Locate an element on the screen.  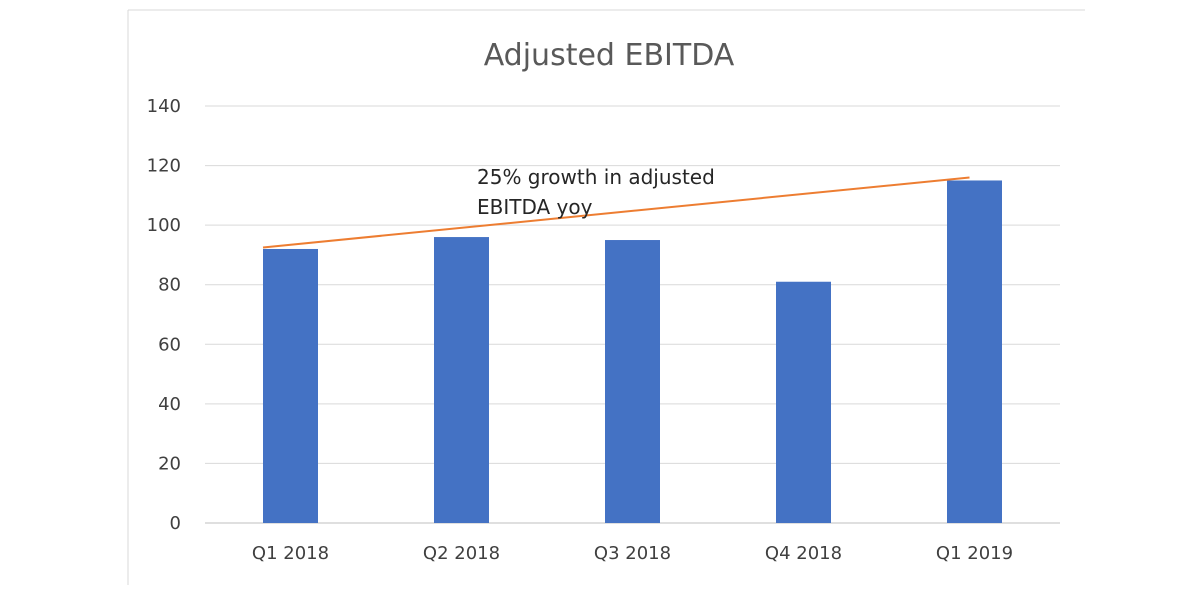
x-tick-label: Q3 2018 is located at coordinates (632, 553).